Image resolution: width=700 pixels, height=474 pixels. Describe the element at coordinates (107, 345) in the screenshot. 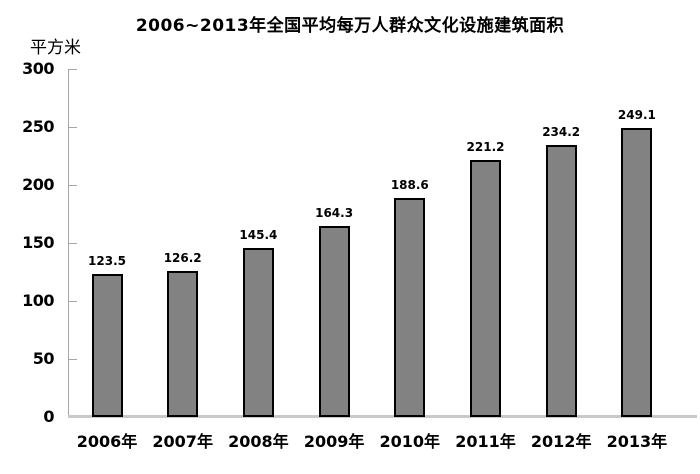

I see `bar-2006年` at that location.